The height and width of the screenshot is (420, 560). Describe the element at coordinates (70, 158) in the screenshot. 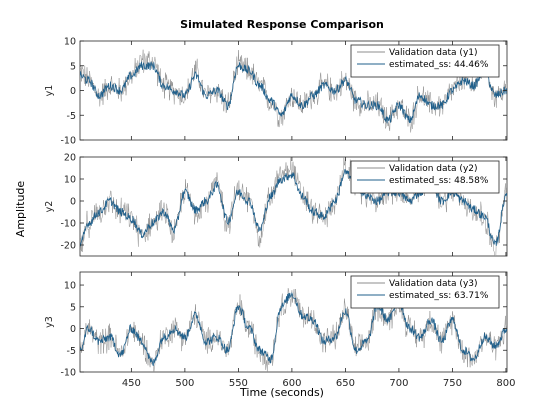

I see `y-tick-label: 20` at that location.